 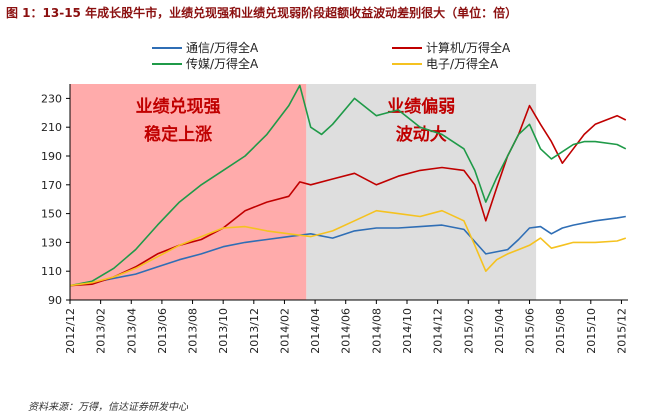 What do you see at coordinates (468, 47) in the screenshot?
I see `legend-label-2: 计算机/万得全A` at bounding box center [468, 47].